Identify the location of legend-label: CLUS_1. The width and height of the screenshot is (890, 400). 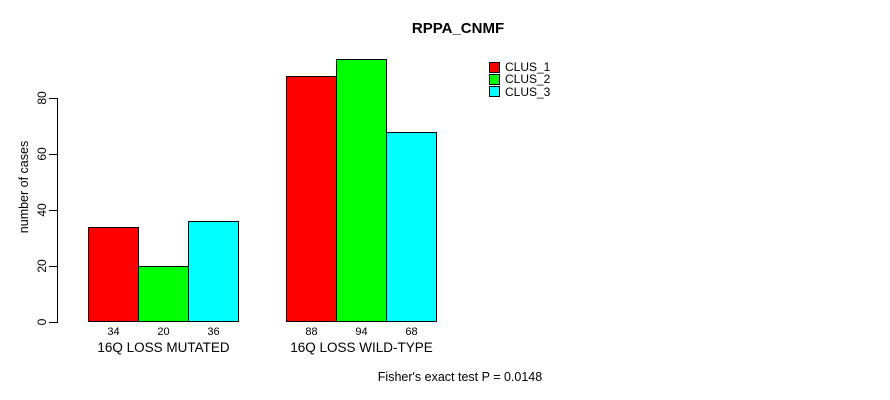
(528, 67).